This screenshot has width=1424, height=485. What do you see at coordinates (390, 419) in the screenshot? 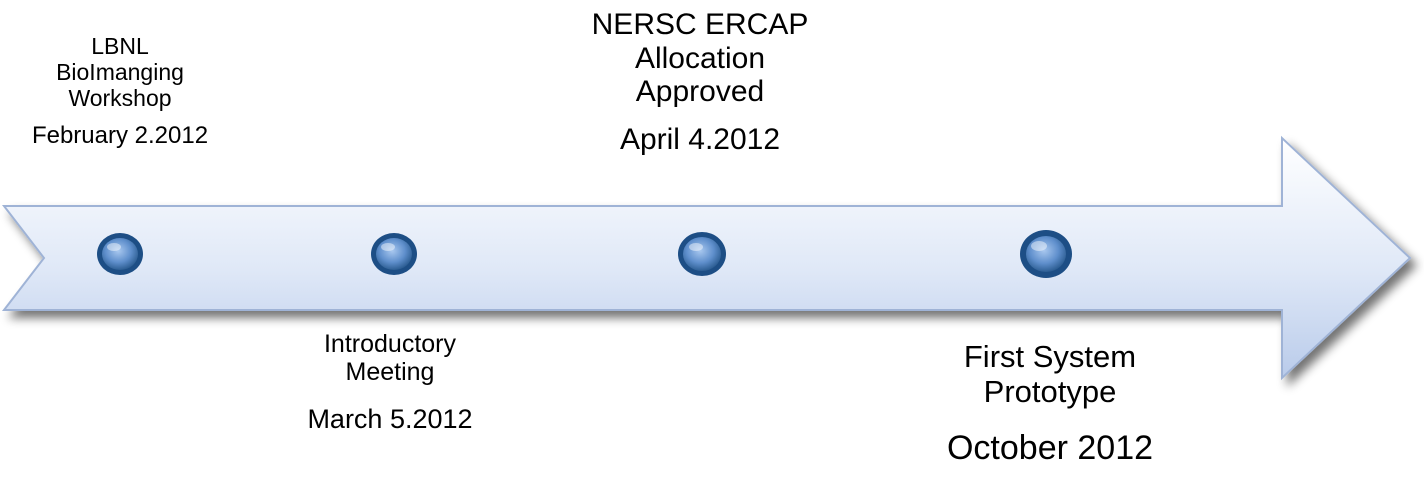
I see `milestone-2-date: March 5.2012` at bounding box center [390, 419].